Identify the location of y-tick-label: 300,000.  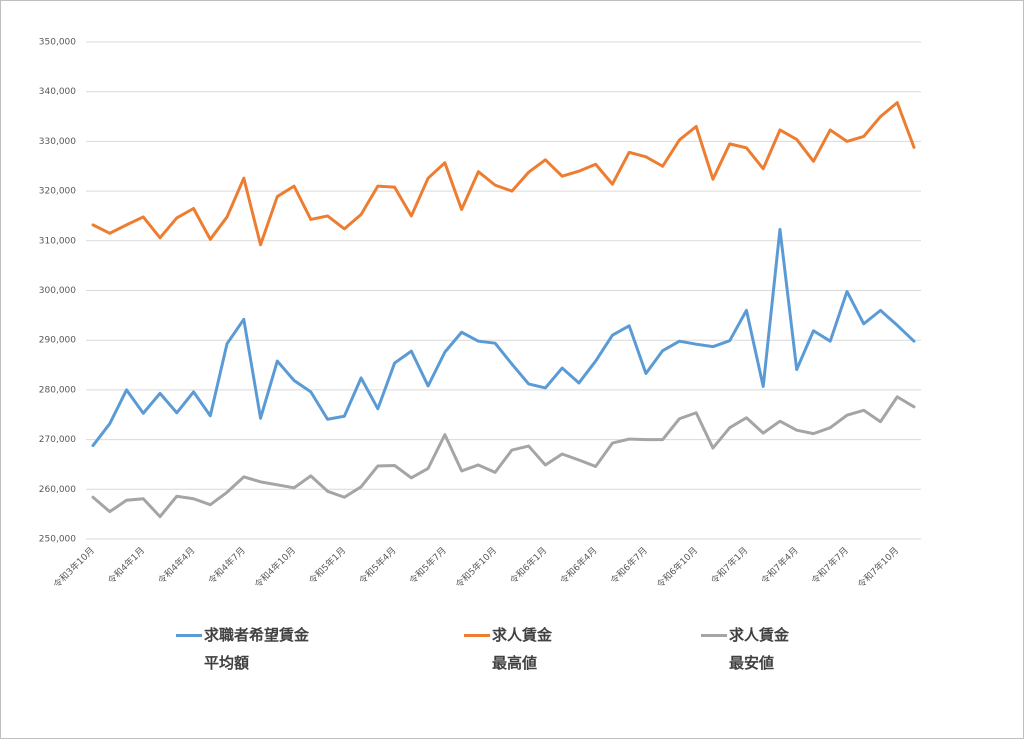
(57, 291).